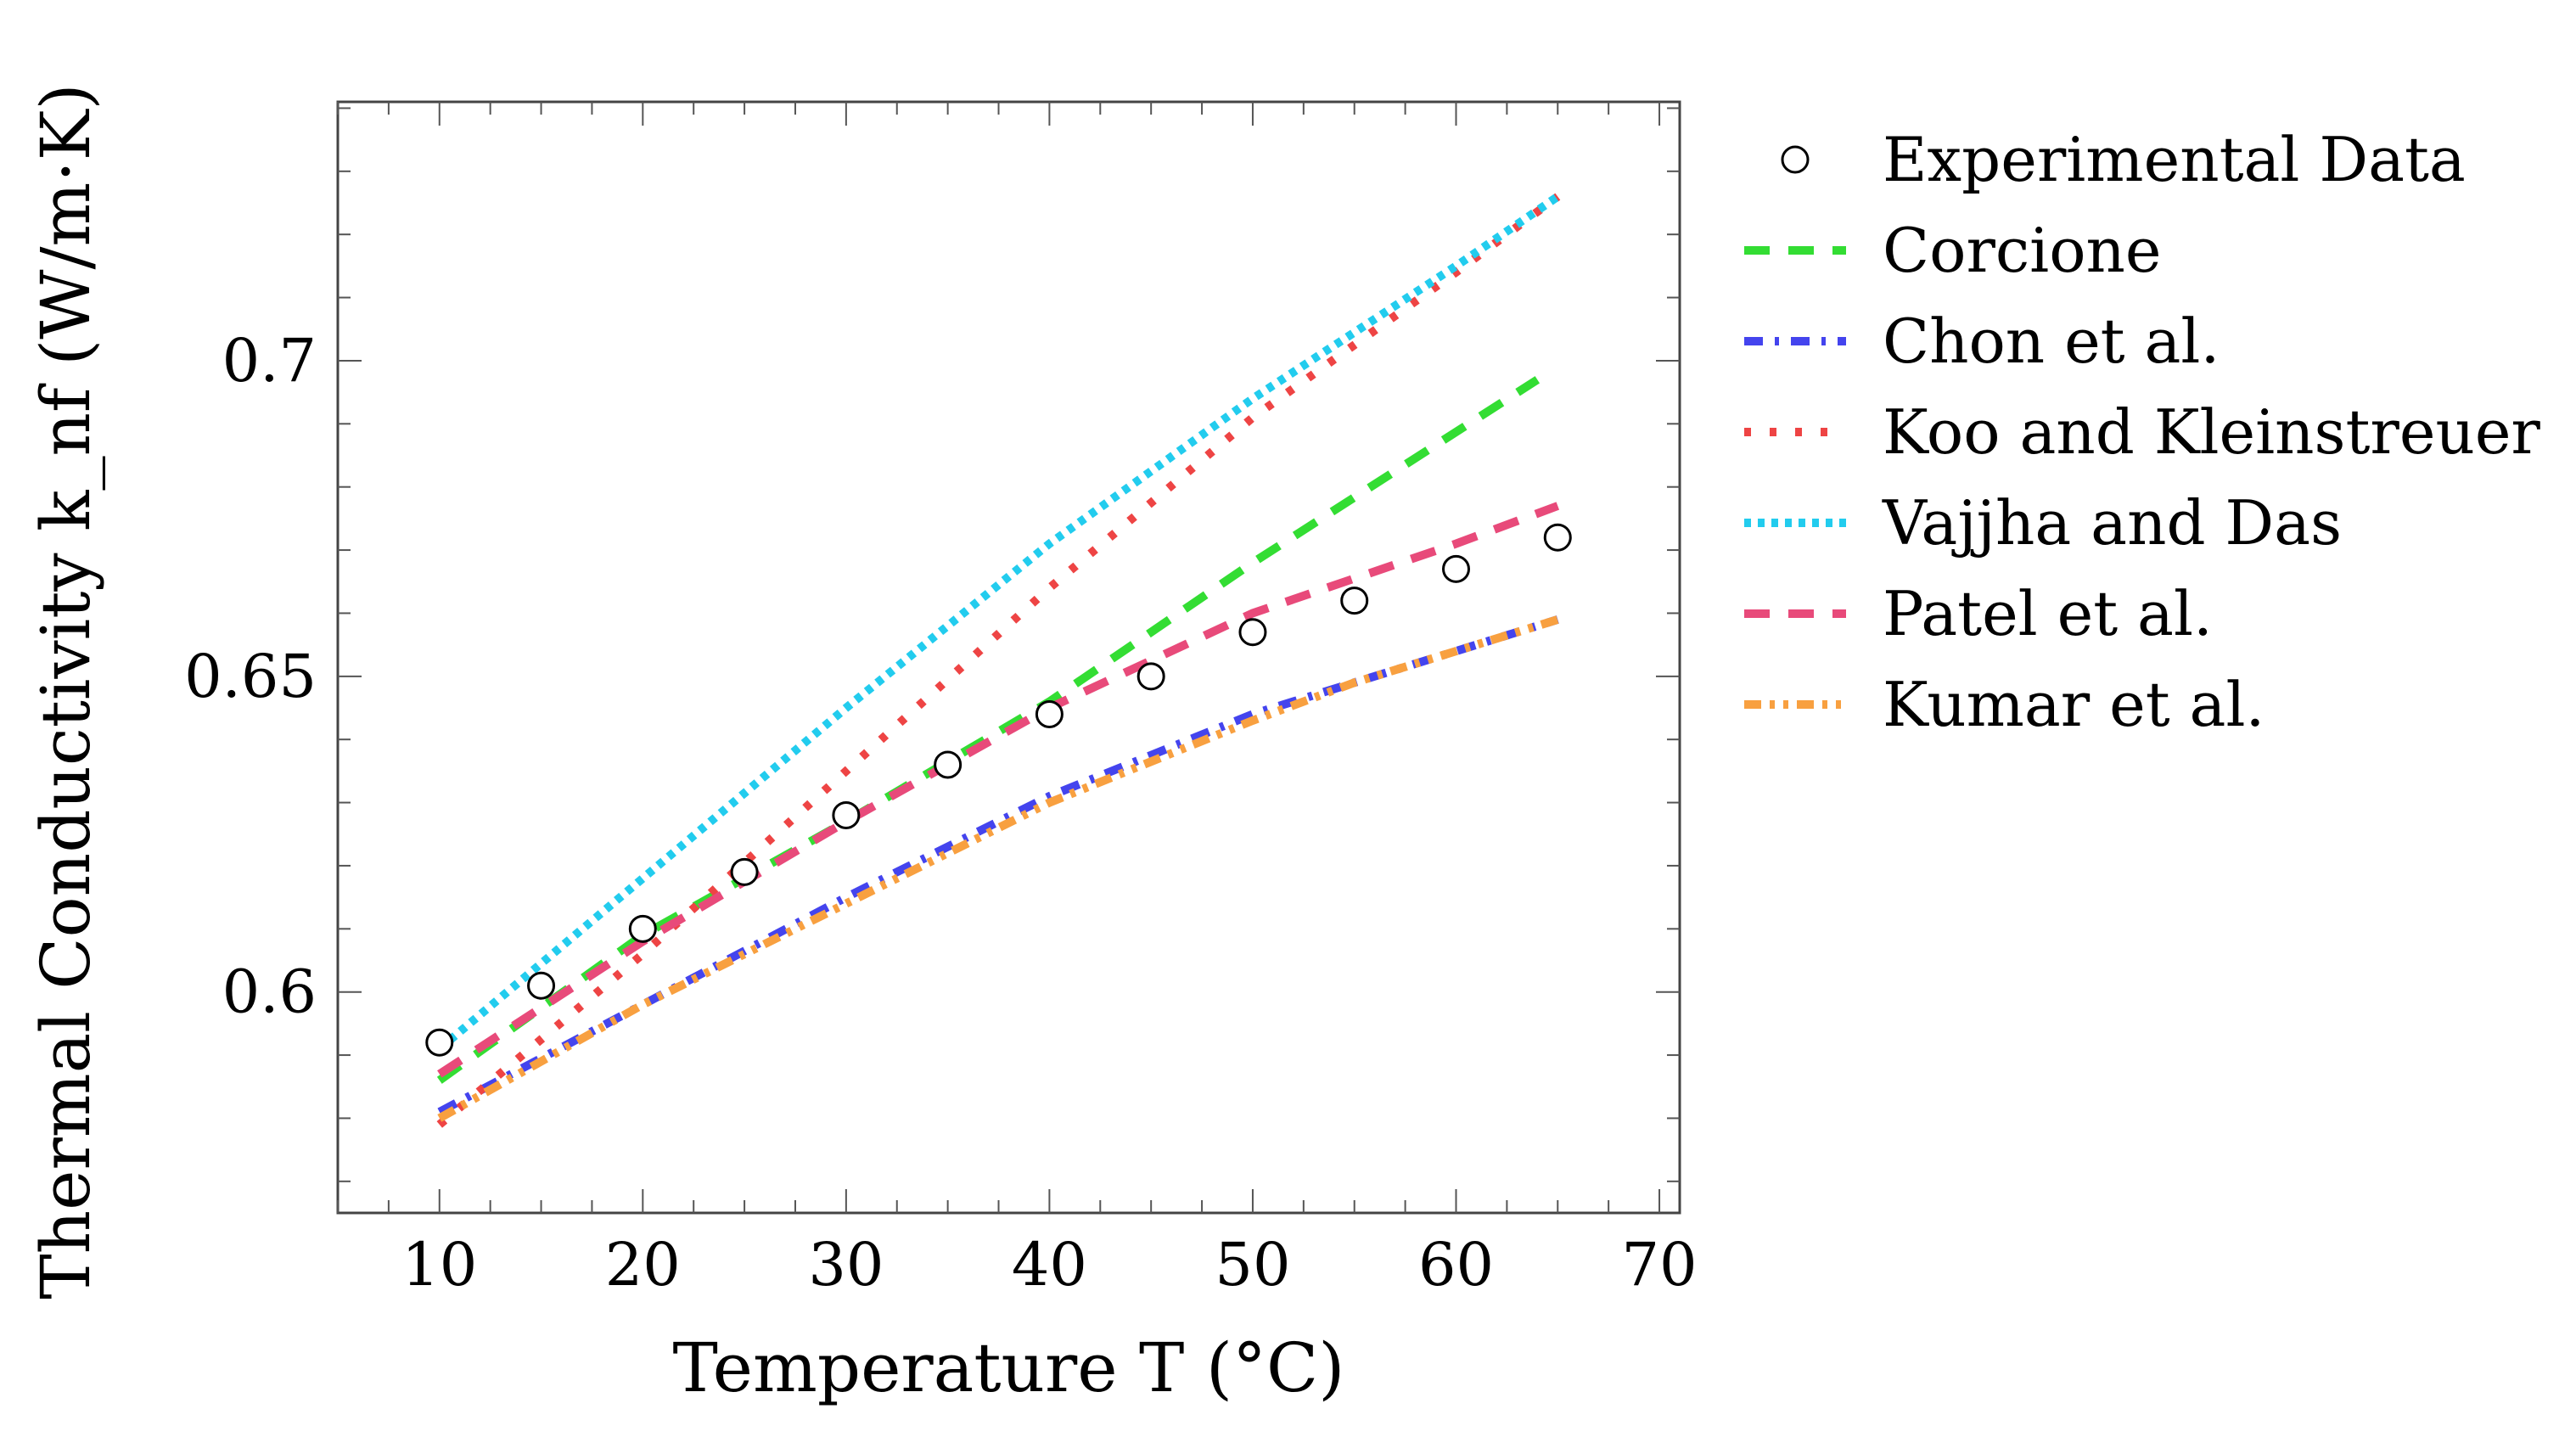  What do you see at coordinates (1660, 1264) in the screenshot?
I see `x-tick-label: 70` at bounding box center [1660, 1264].